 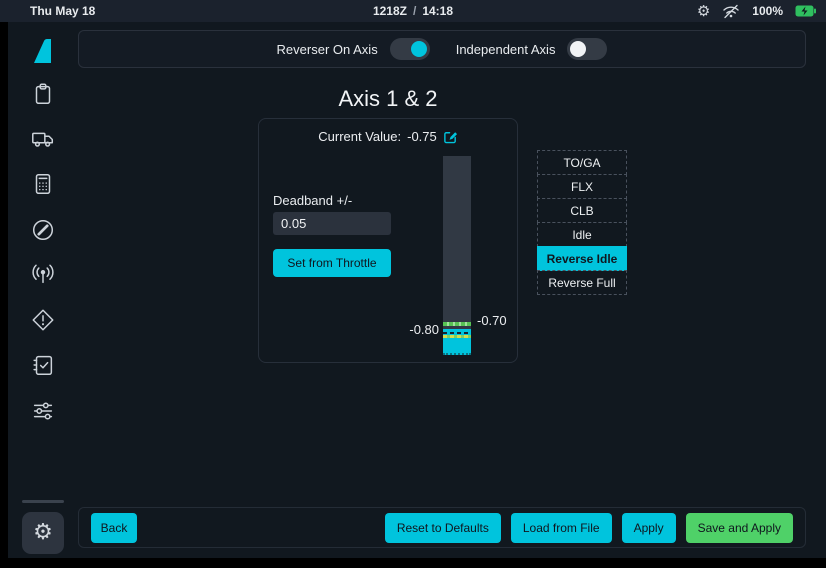 I want to click on reverser-on-axis-toggle, so click(x=409, y=49).